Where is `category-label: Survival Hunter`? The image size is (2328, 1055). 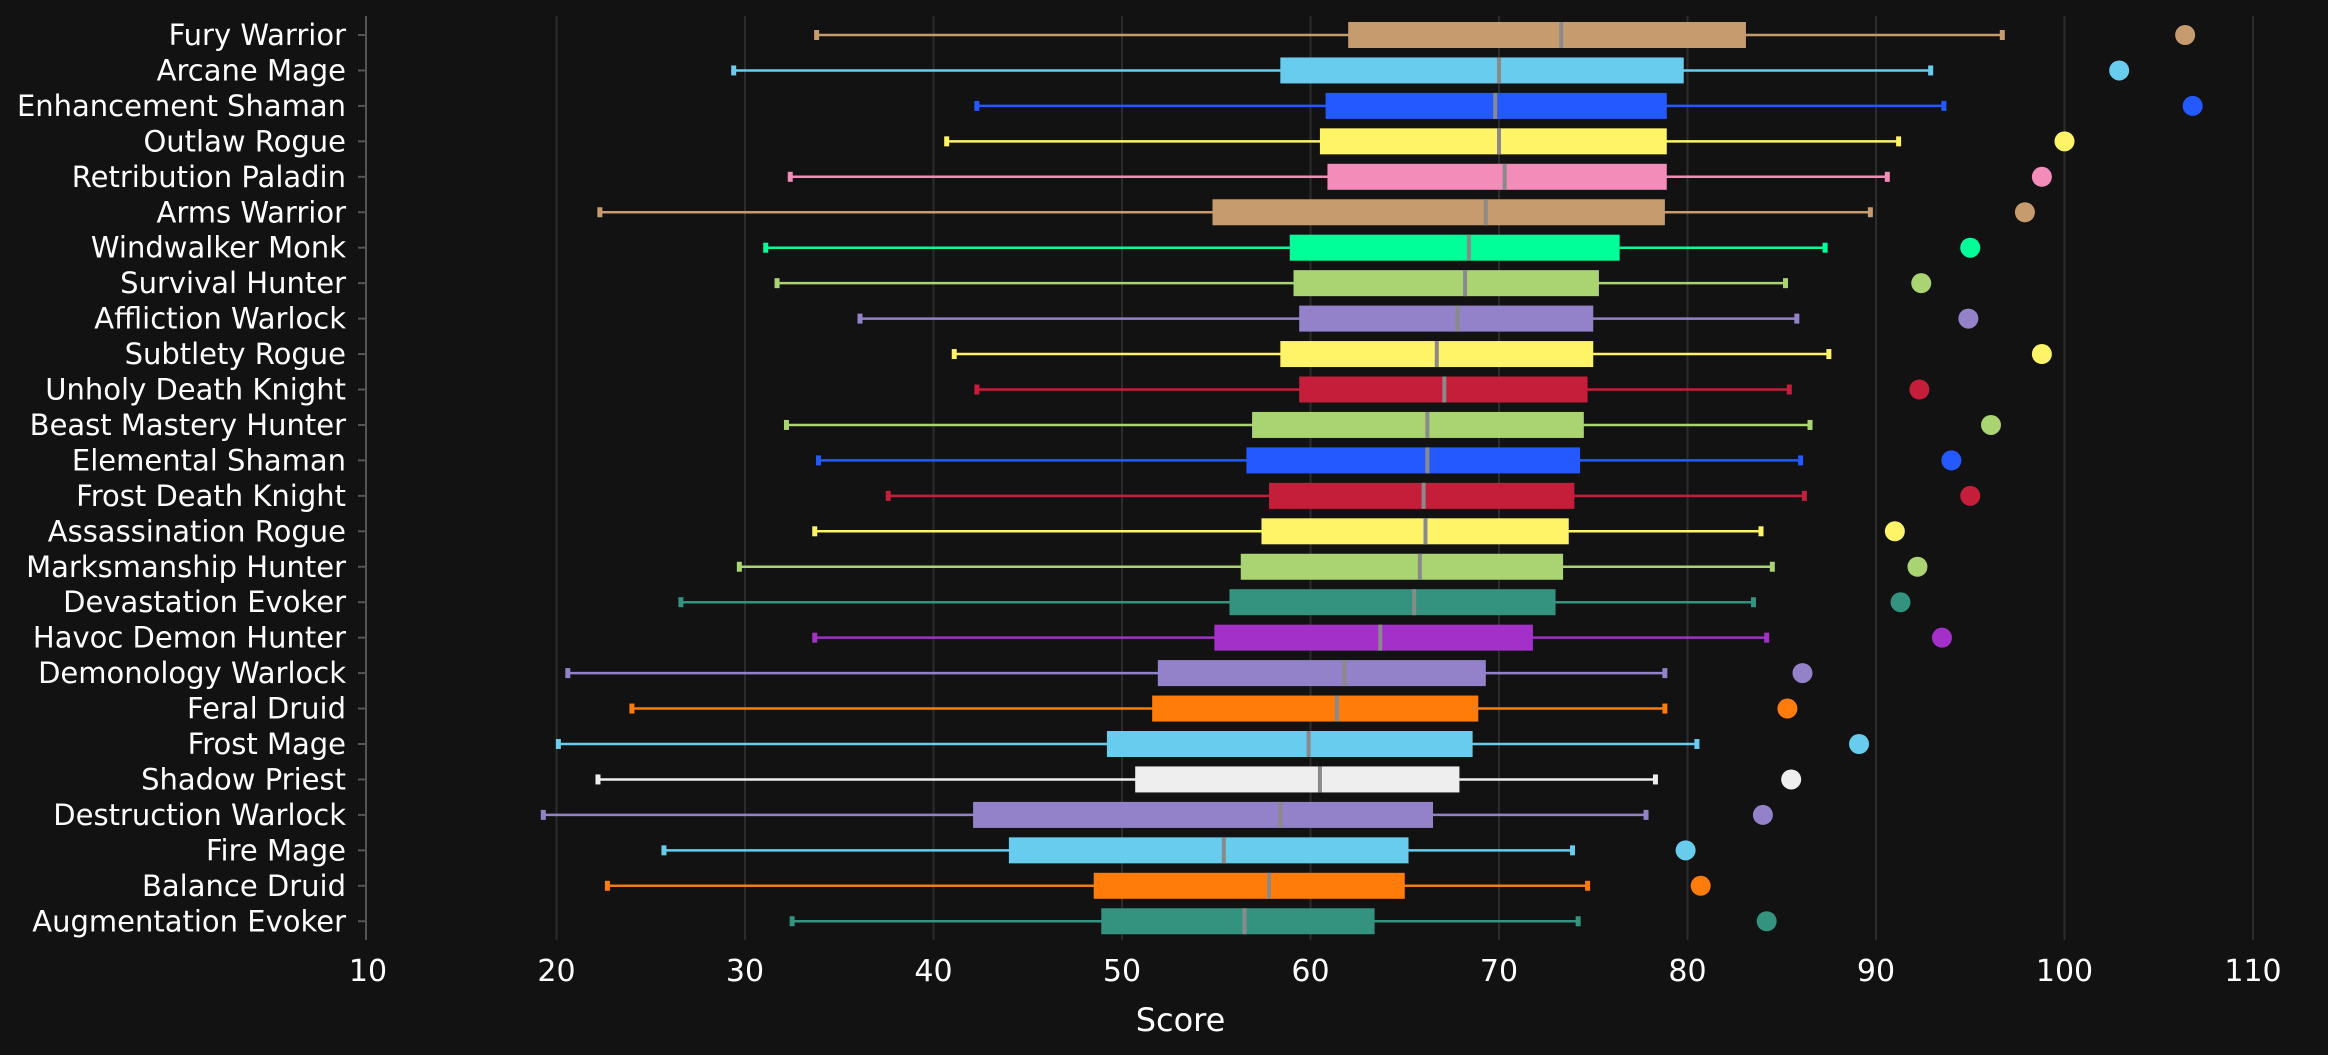
category-label: Survival Hunter is located at coordinates (233, 283).